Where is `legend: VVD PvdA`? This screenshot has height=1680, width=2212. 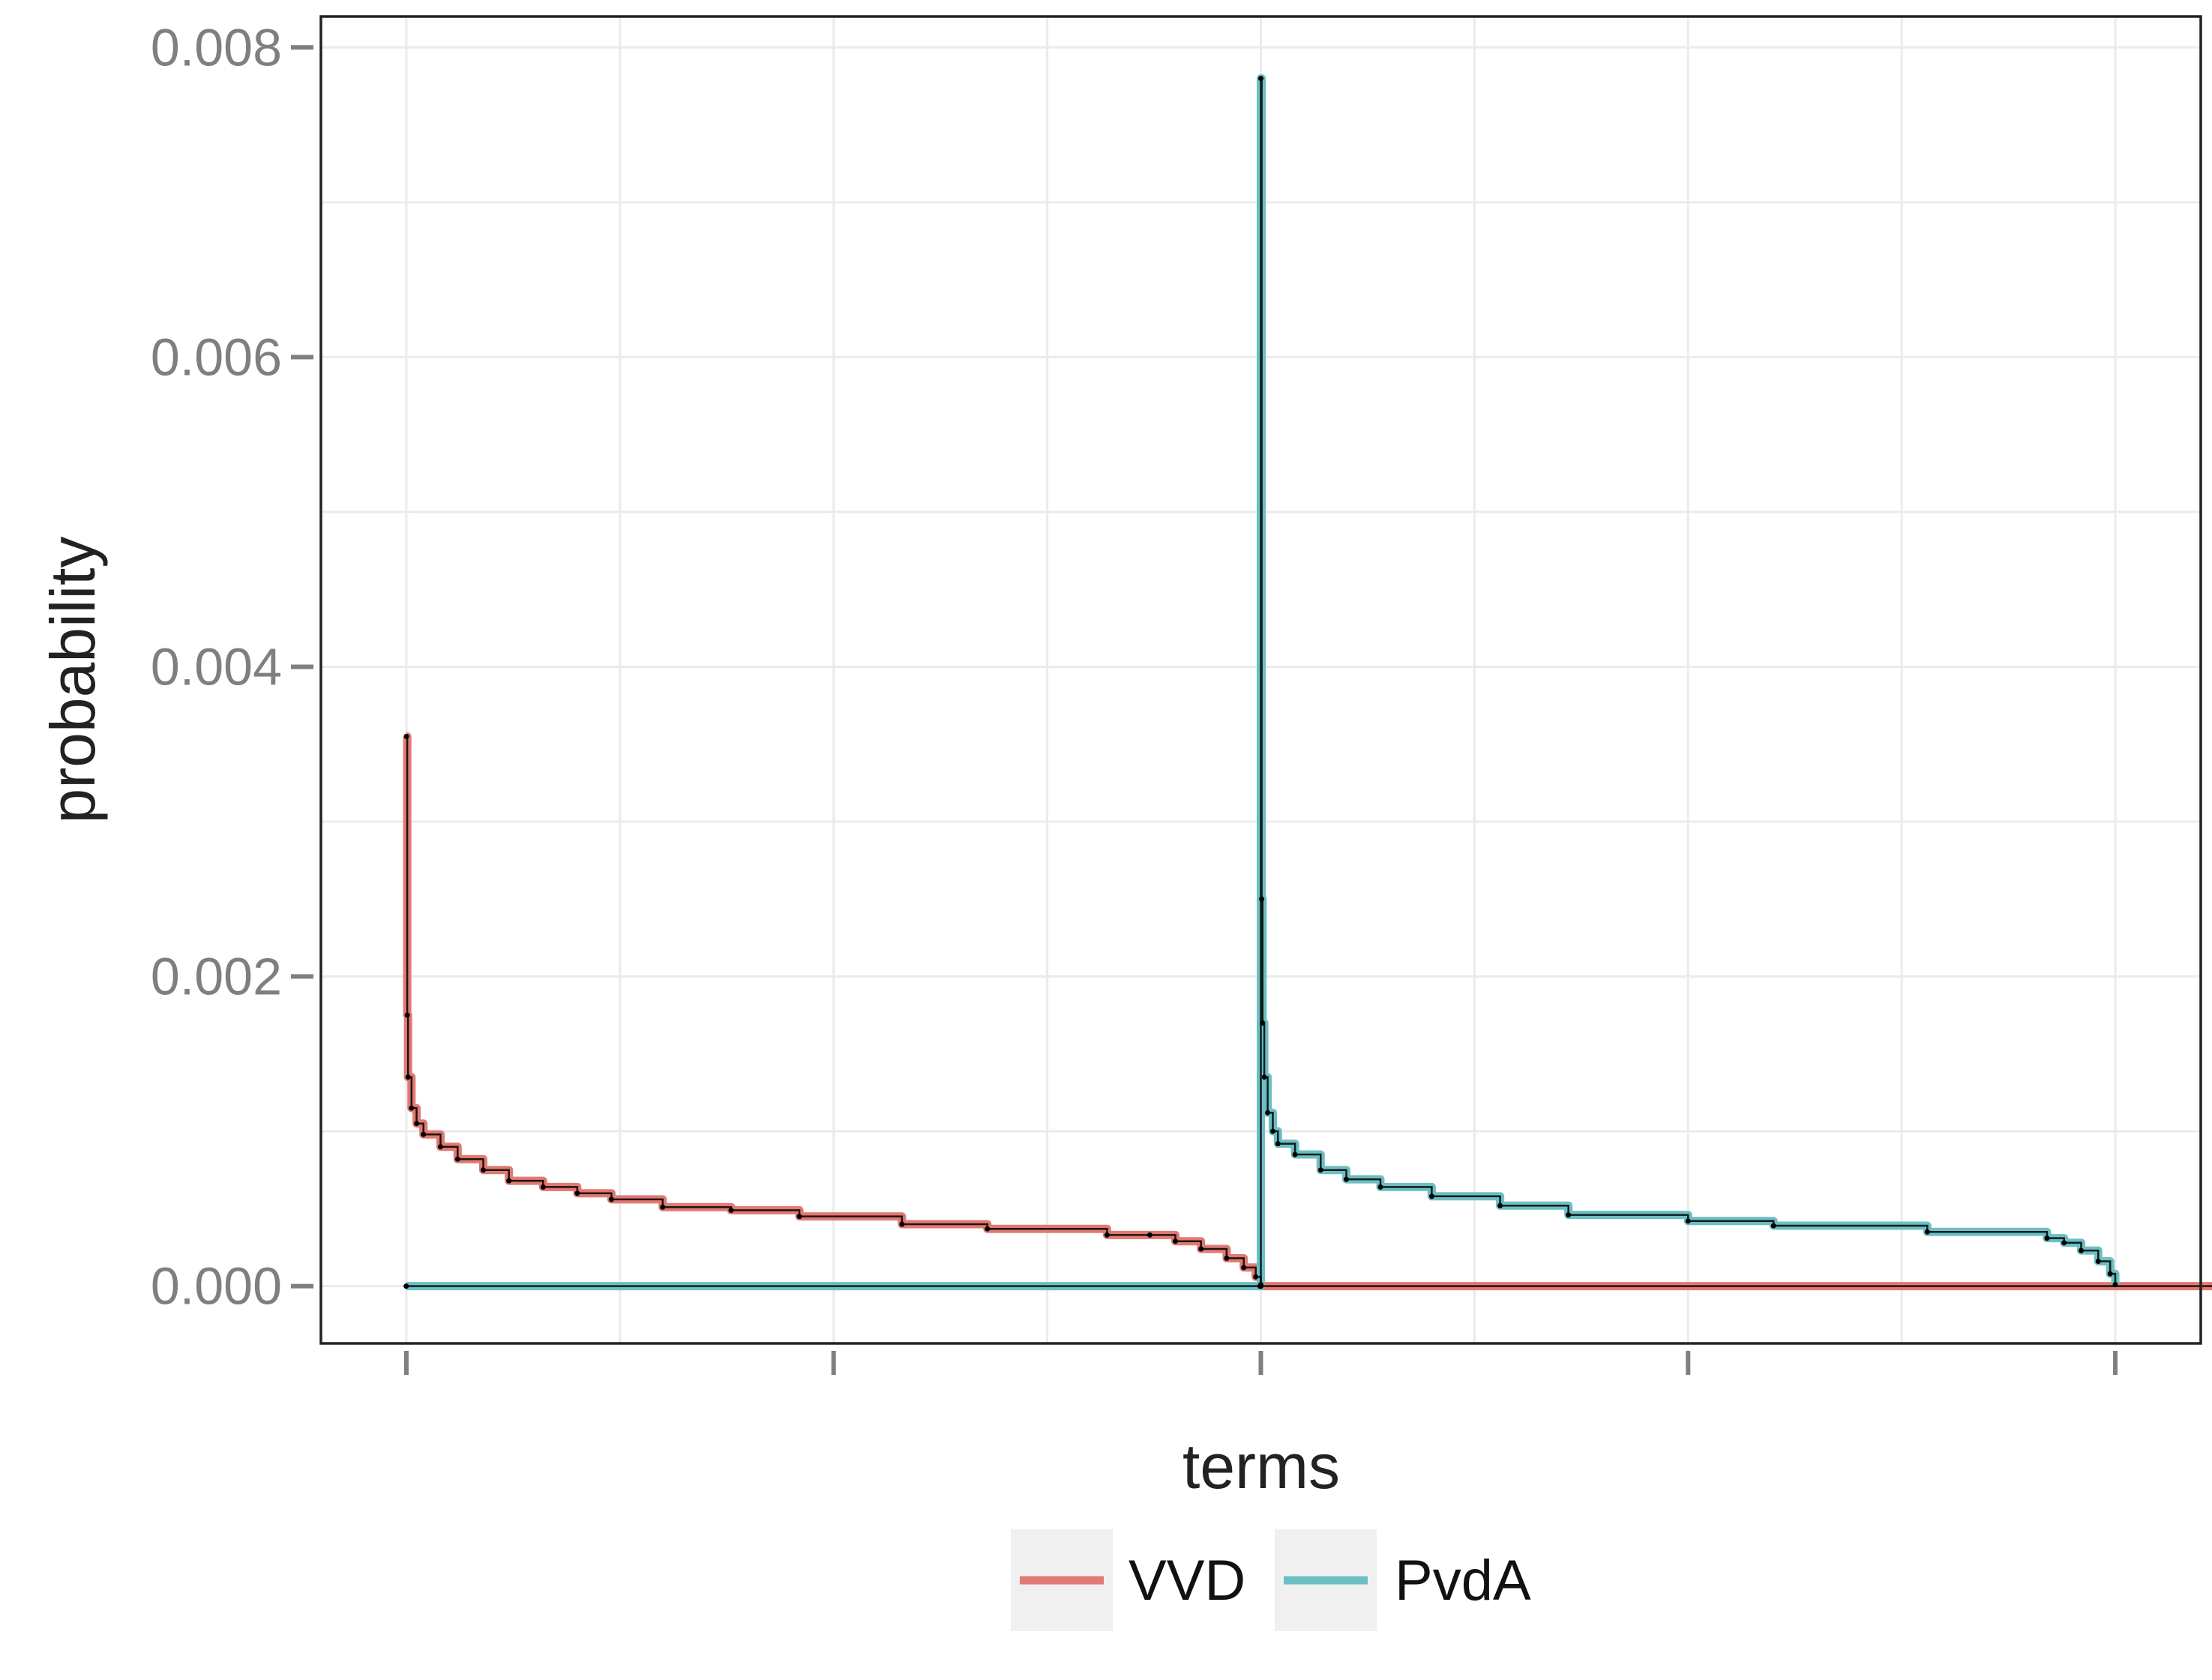 legend: VVD PvdA is located at coordinates (1271, 1580).